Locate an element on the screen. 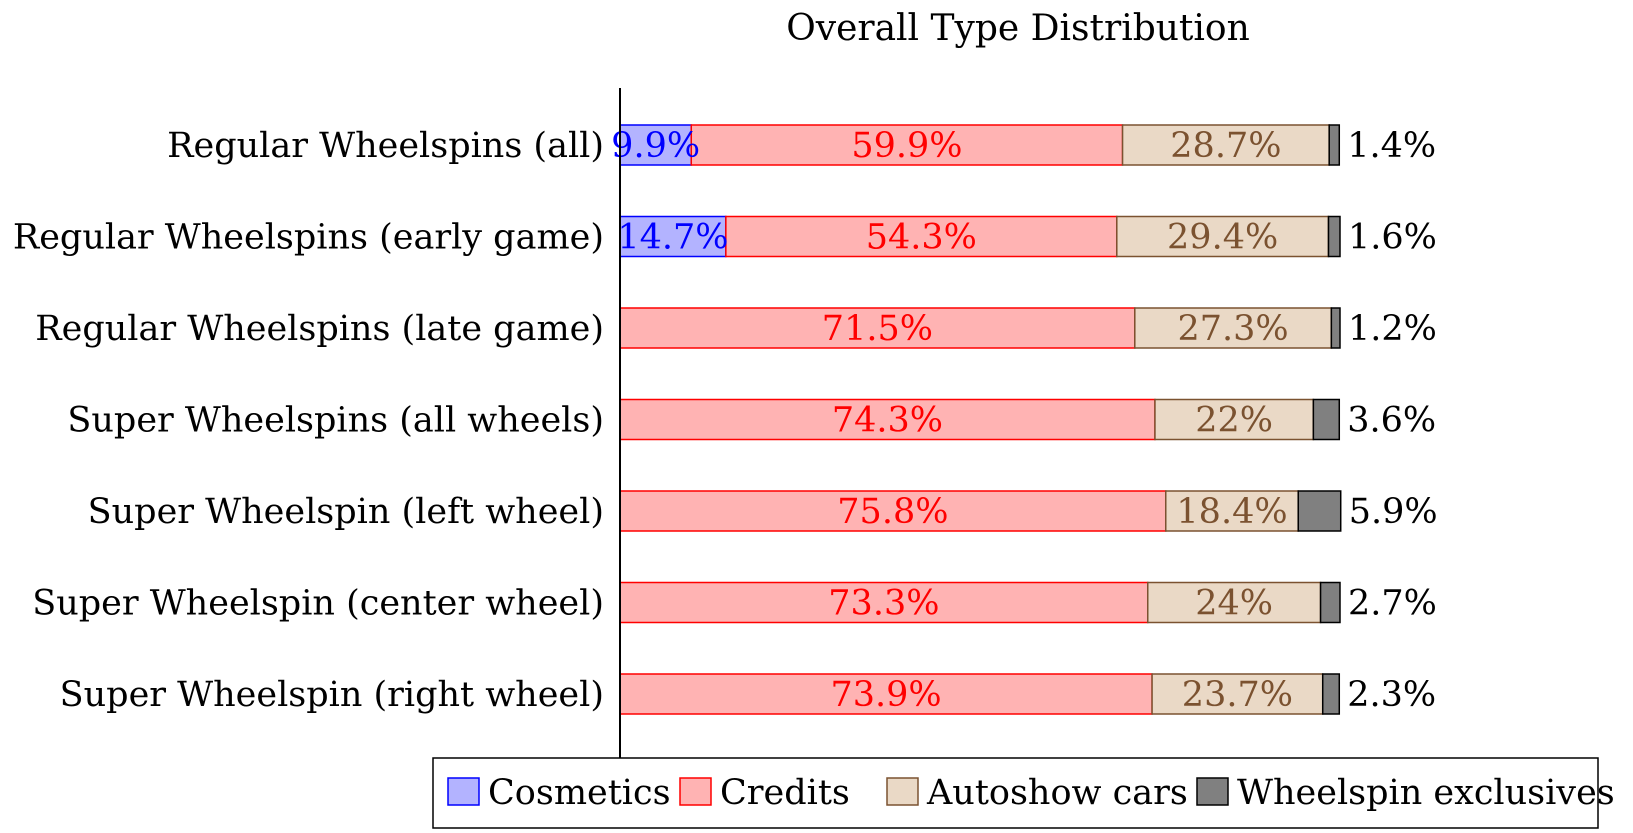 The image size is (1633, 833). data-label: 75.8% is located at coordinates (892, 512).